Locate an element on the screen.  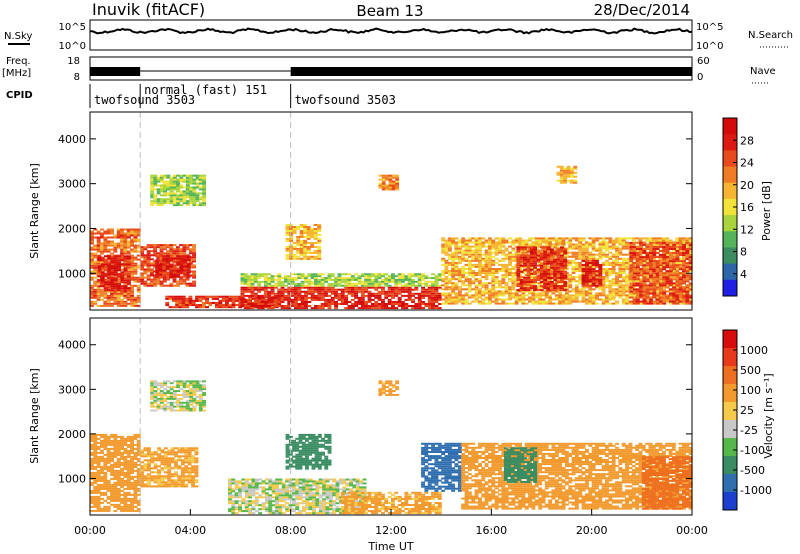
freq-trace is located at coordinates (391, 71).